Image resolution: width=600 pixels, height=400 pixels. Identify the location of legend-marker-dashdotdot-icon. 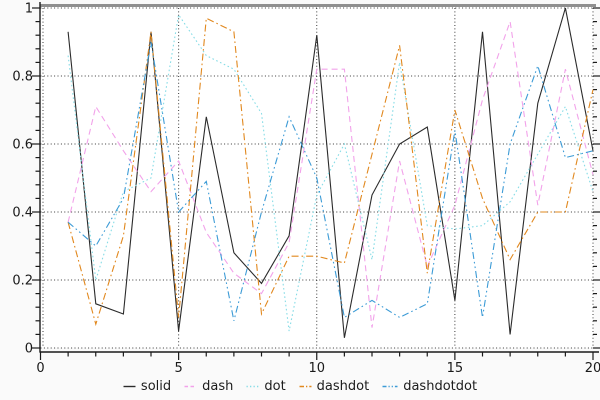
(390, 386).